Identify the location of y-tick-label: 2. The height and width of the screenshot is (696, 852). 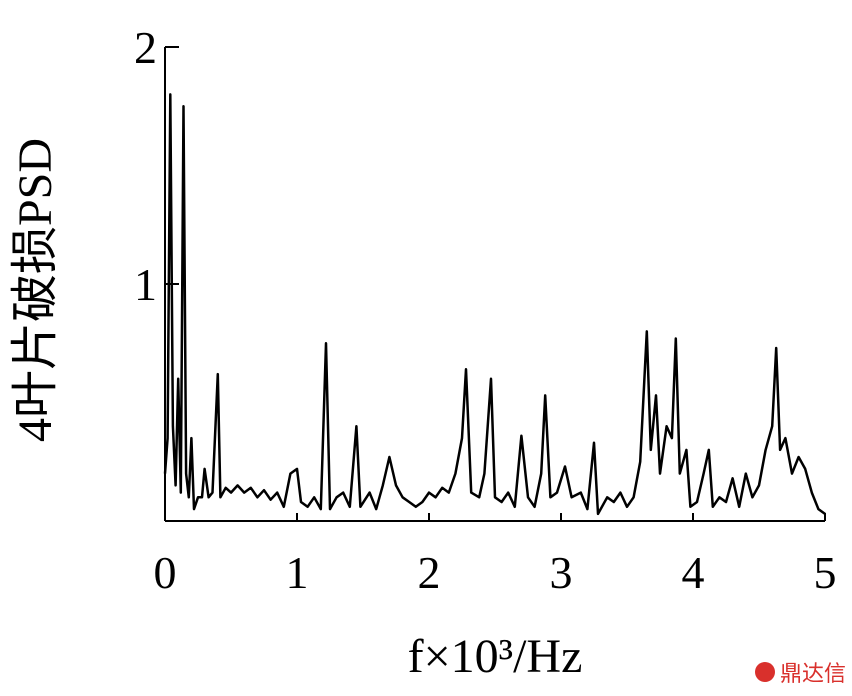
(145, 47).